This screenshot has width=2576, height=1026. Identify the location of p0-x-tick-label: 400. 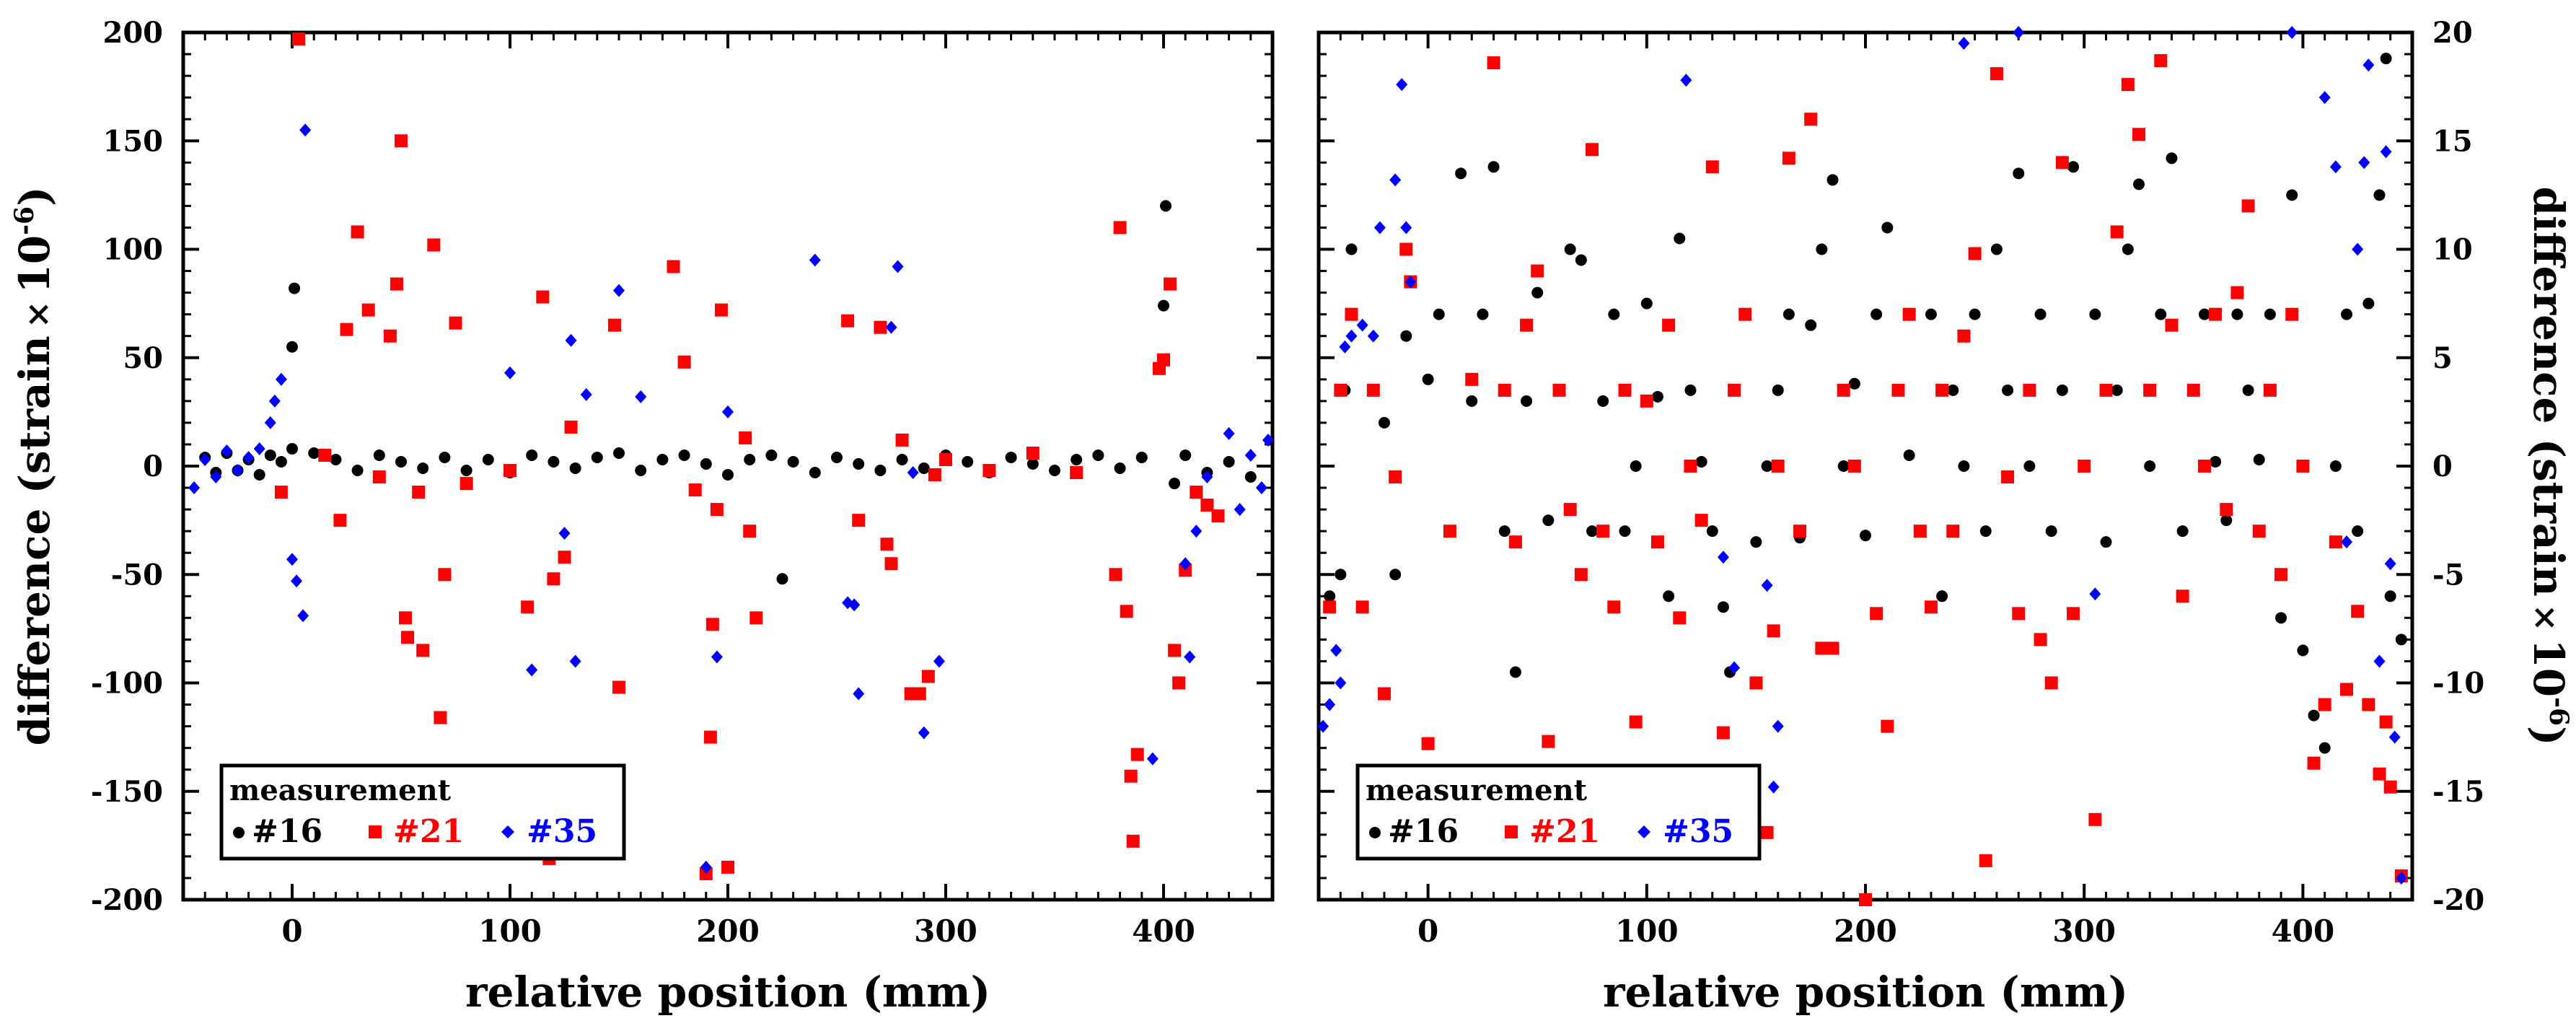
(1163, 931).